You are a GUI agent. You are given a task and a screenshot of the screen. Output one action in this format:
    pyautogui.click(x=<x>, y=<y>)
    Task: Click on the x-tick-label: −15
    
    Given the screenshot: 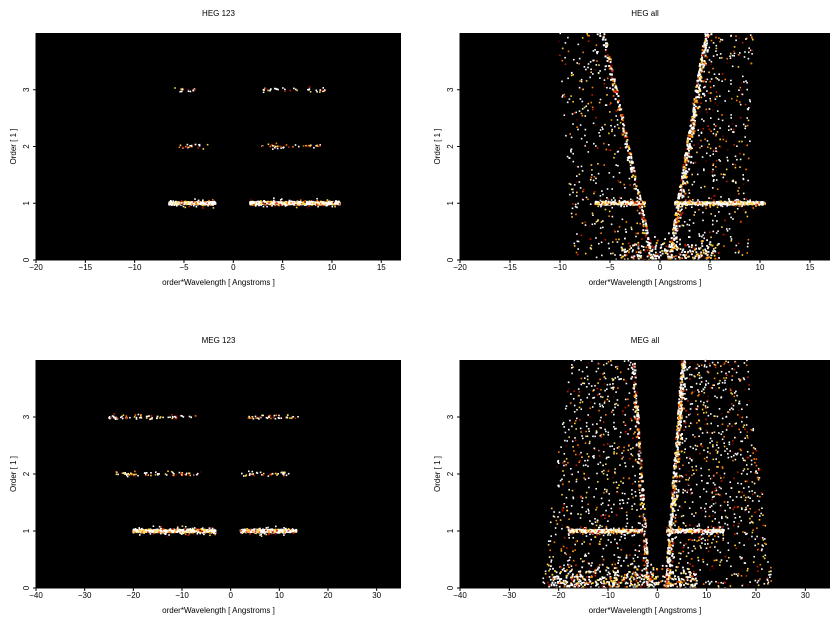 What is the action you would take?
    pyautogui.click(x=510, y=267)
    